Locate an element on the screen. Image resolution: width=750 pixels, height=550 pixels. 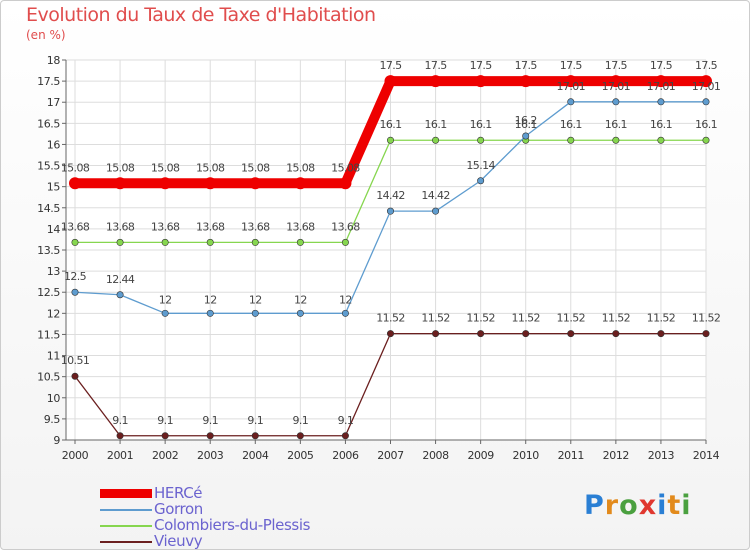
logo-letter: x is located at coordinates (648, 505).